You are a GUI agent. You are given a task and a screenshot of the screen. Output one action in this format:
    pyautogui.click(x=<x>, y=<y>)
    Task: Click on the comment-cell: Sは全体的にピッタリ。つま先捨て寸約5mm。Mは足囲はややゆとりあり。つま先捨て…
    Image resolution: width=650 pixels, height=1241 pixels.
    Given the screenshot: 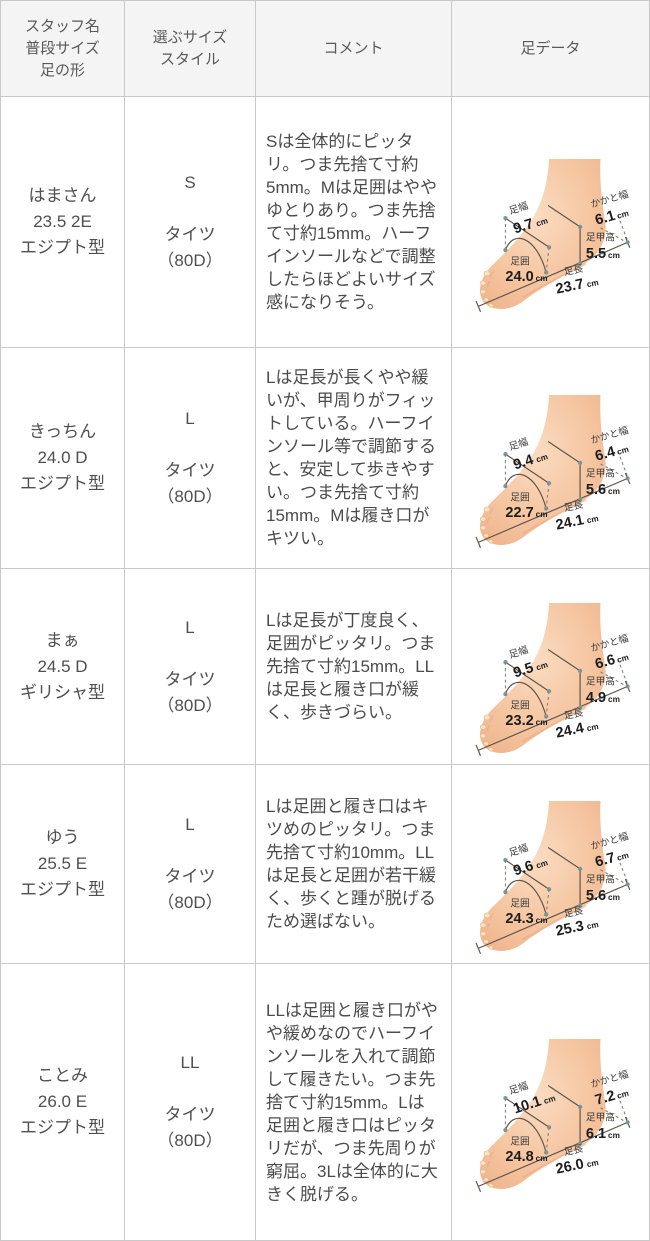 What is the action you would take?
    pyautogui.click(x=354, y=222)
    